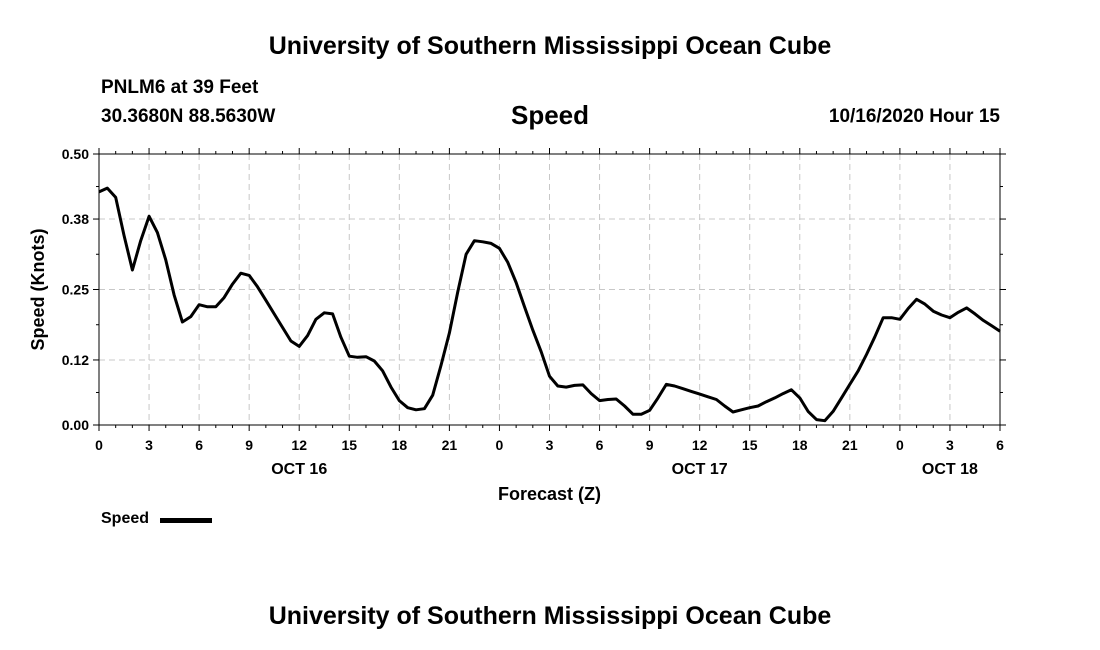  What do you see at coordinates (75, 154) in the screenshot?
I see `y-tick-label: 0.50` at bounding box center [75, 154].